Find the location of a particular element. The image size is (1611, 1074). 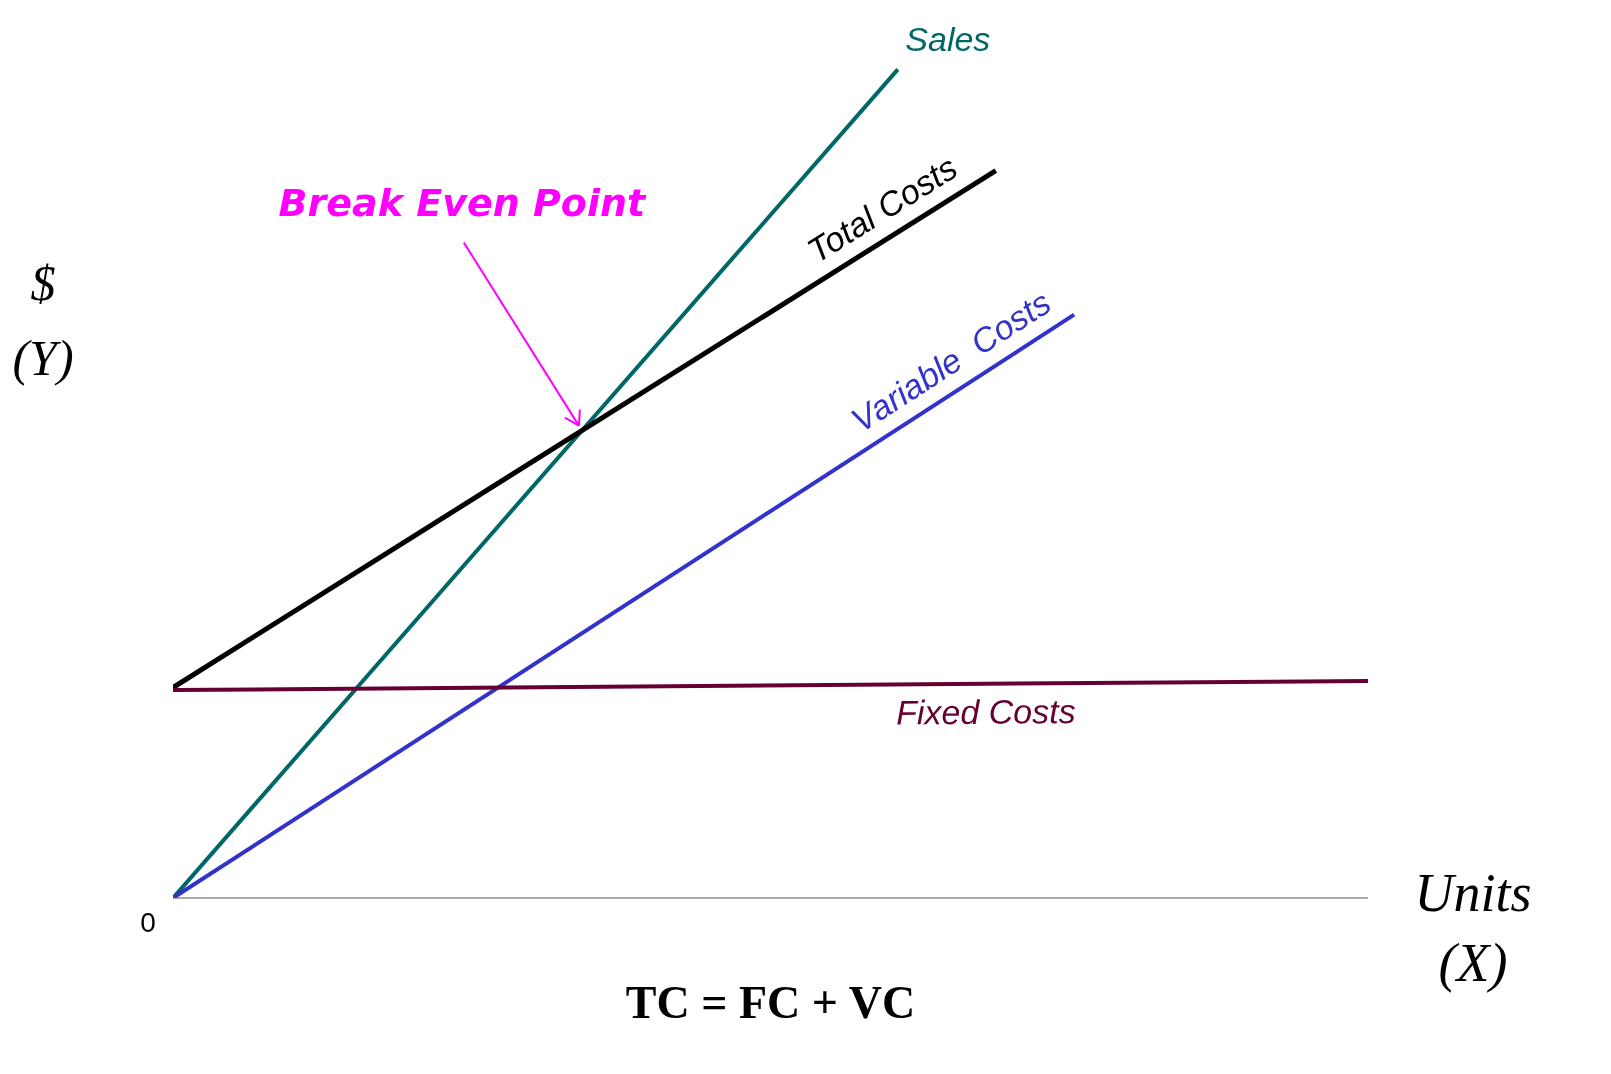

text: TC = FC + VC is located at coordinates (770, 1002).